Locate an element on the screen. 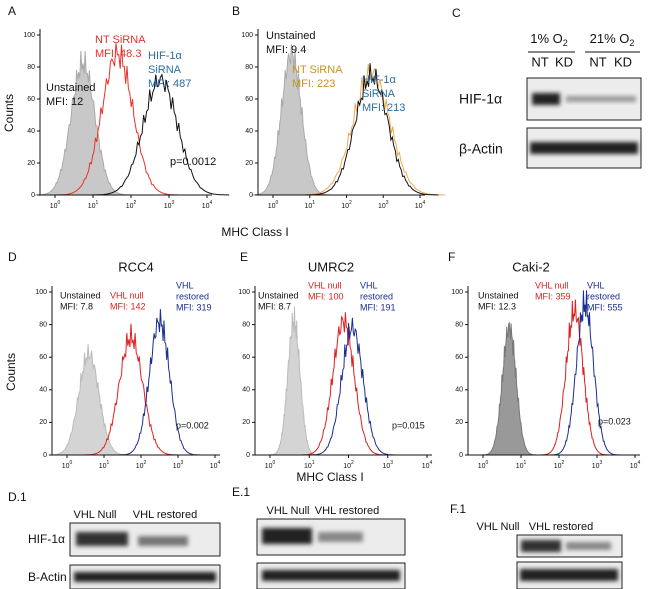 Image resolution: width=650 pixels, height=589 pixels. y-tick-label: 20 is located at coordinates (31, 163).